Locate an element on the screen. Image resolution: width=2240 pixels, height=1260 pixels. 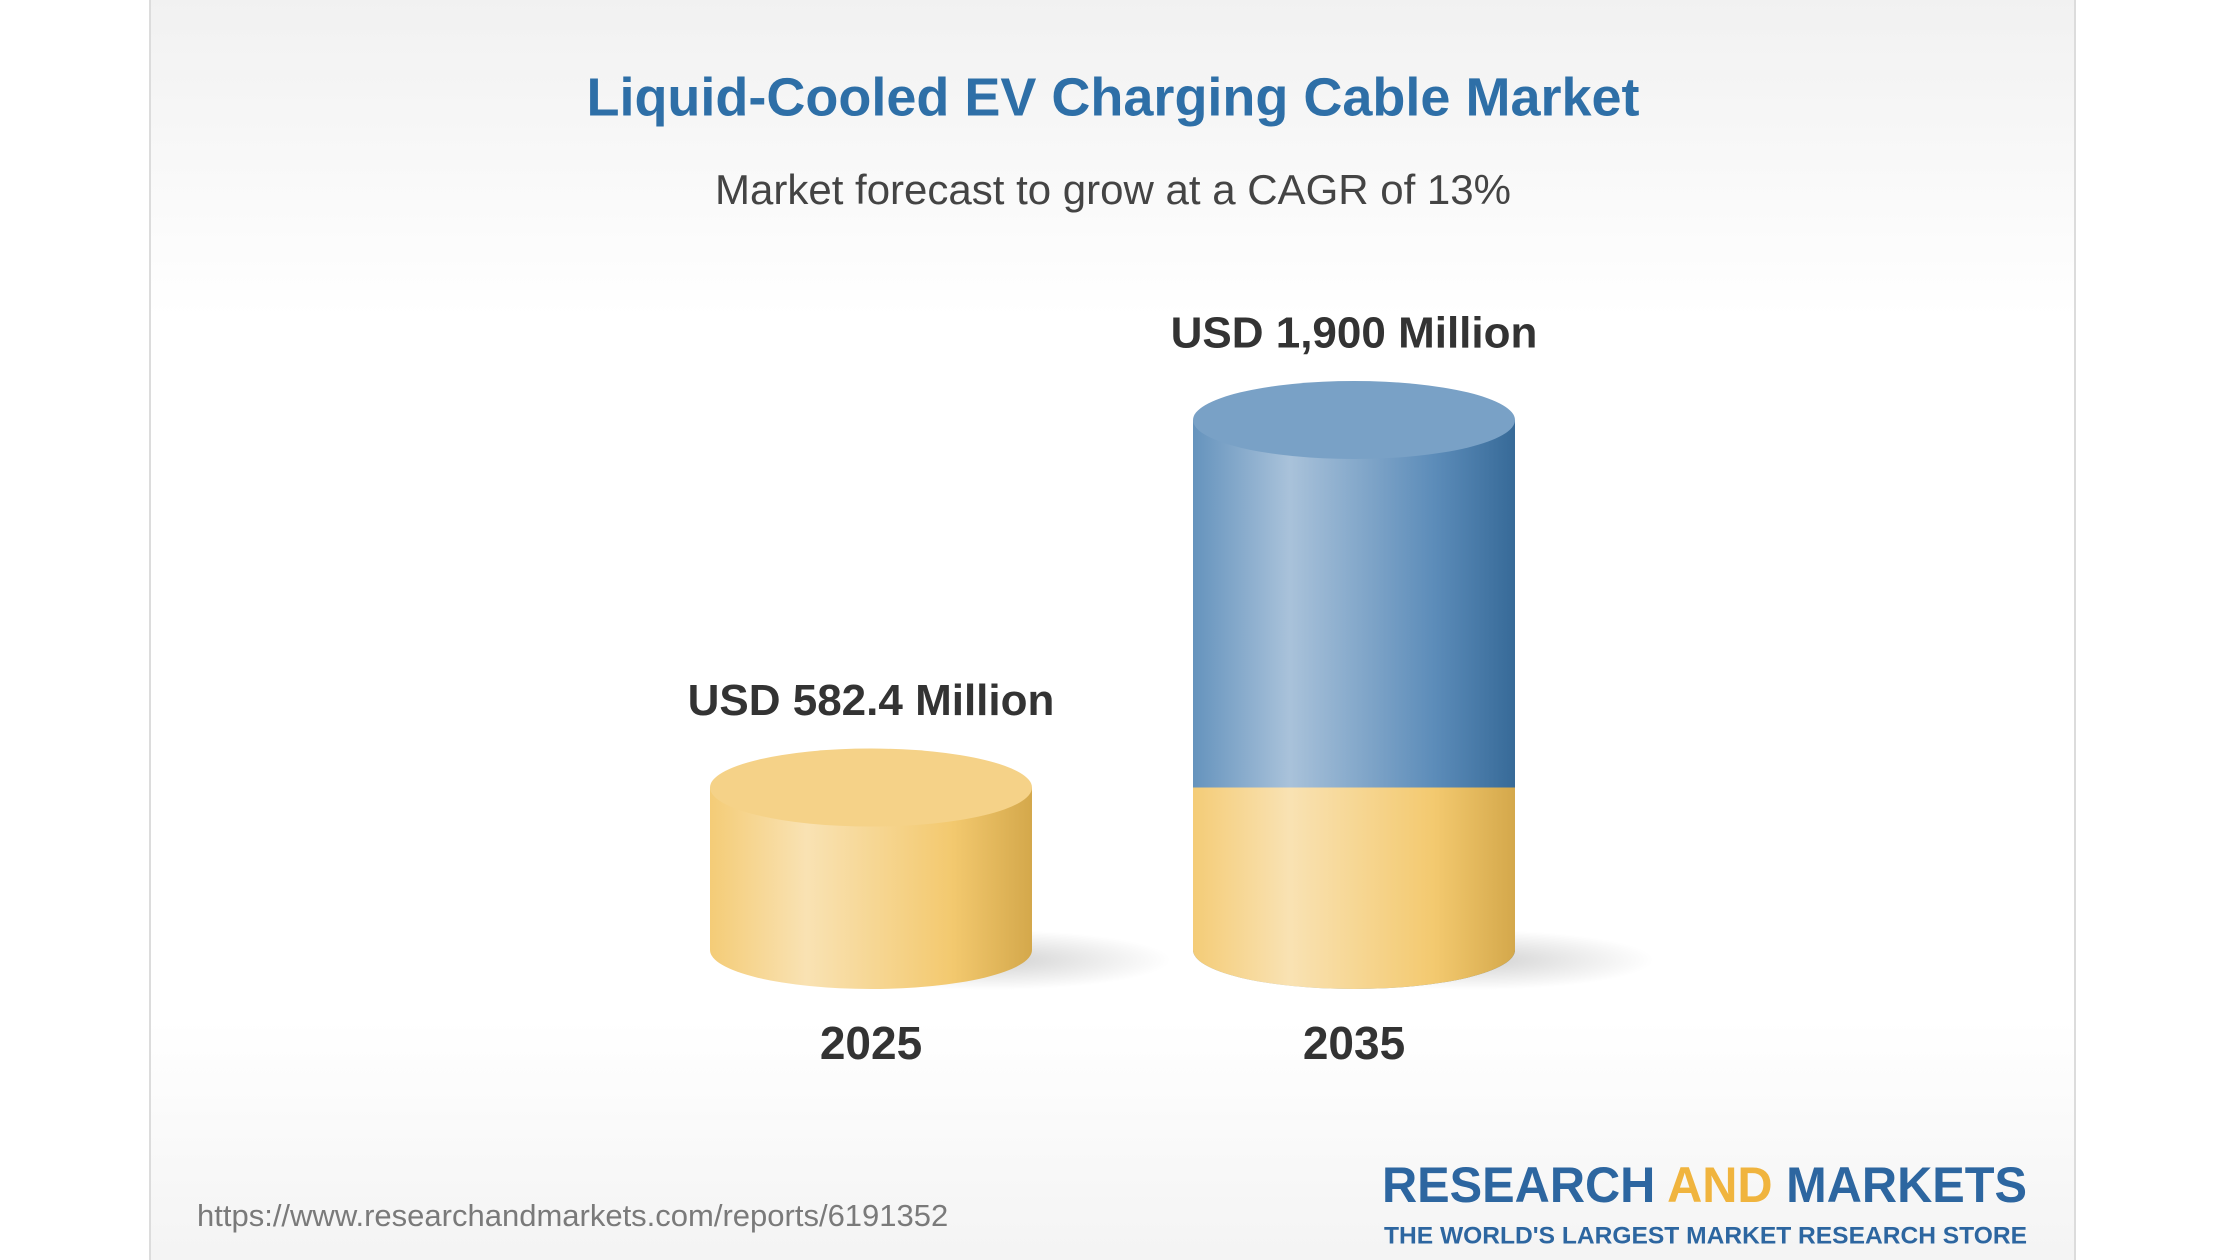
chart-title: Liquid-Cooled EV Charging Cable Market is located at coordinates (1112, 97).